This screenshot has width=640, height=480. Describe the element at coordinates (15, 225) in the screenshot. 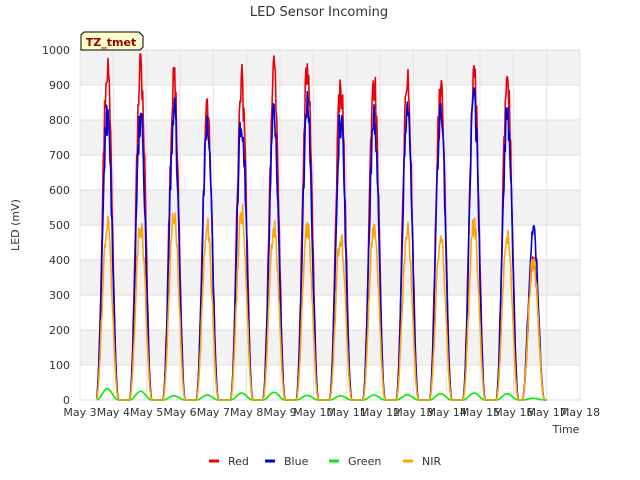

I see `y-axis-label: LED (mV)` at that location.